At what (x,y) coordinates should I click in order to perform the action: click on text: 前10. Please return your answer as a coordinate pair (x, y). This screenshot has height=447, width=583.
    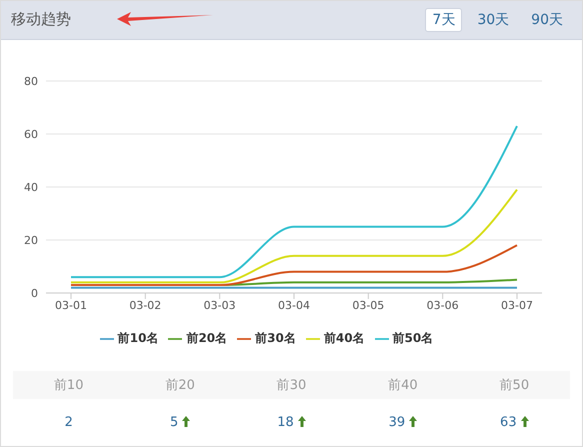
    Looking at the image, I should click on (68, 385).